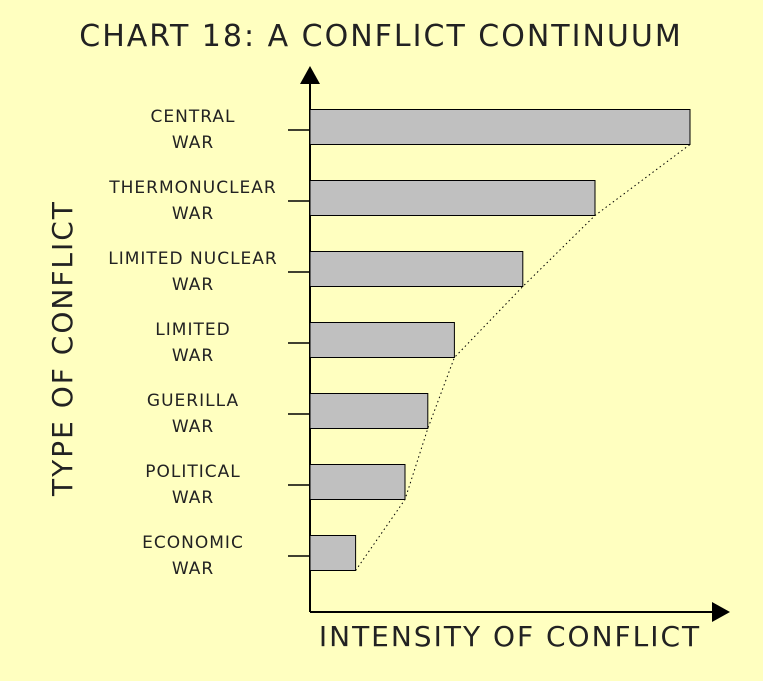 This screenshot has height=681, width=763. What do you see at coordinates (310, 75) in the screenshot?
I see `y-axis-arrowhead` at bounding box center [310, 75].